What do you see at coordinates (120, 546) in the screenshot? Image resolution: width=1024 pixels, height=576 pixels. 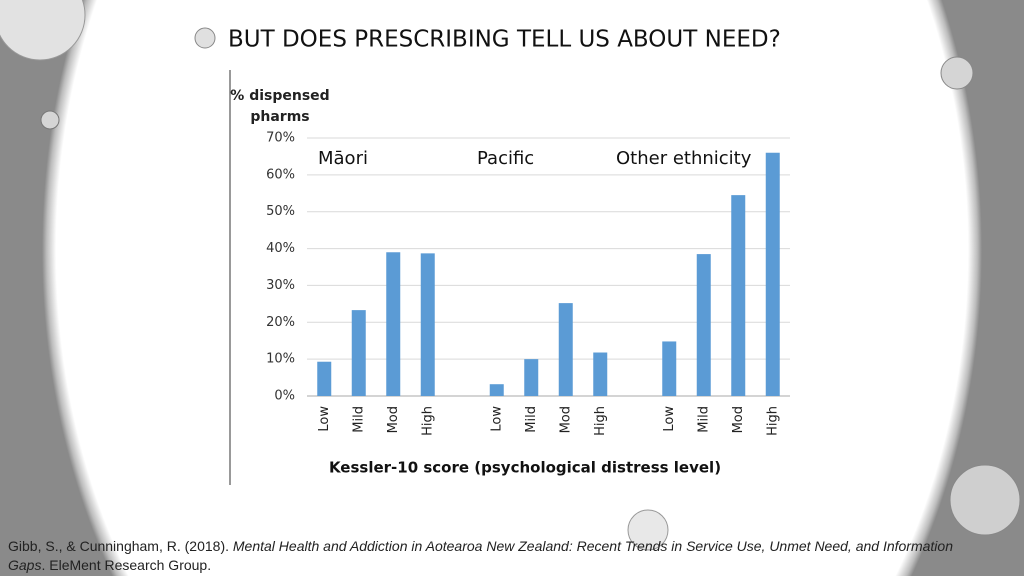 I see `citation-authors: Gibb, S., & Cunningham, R. (2018).` at bounding box center [120, 546].